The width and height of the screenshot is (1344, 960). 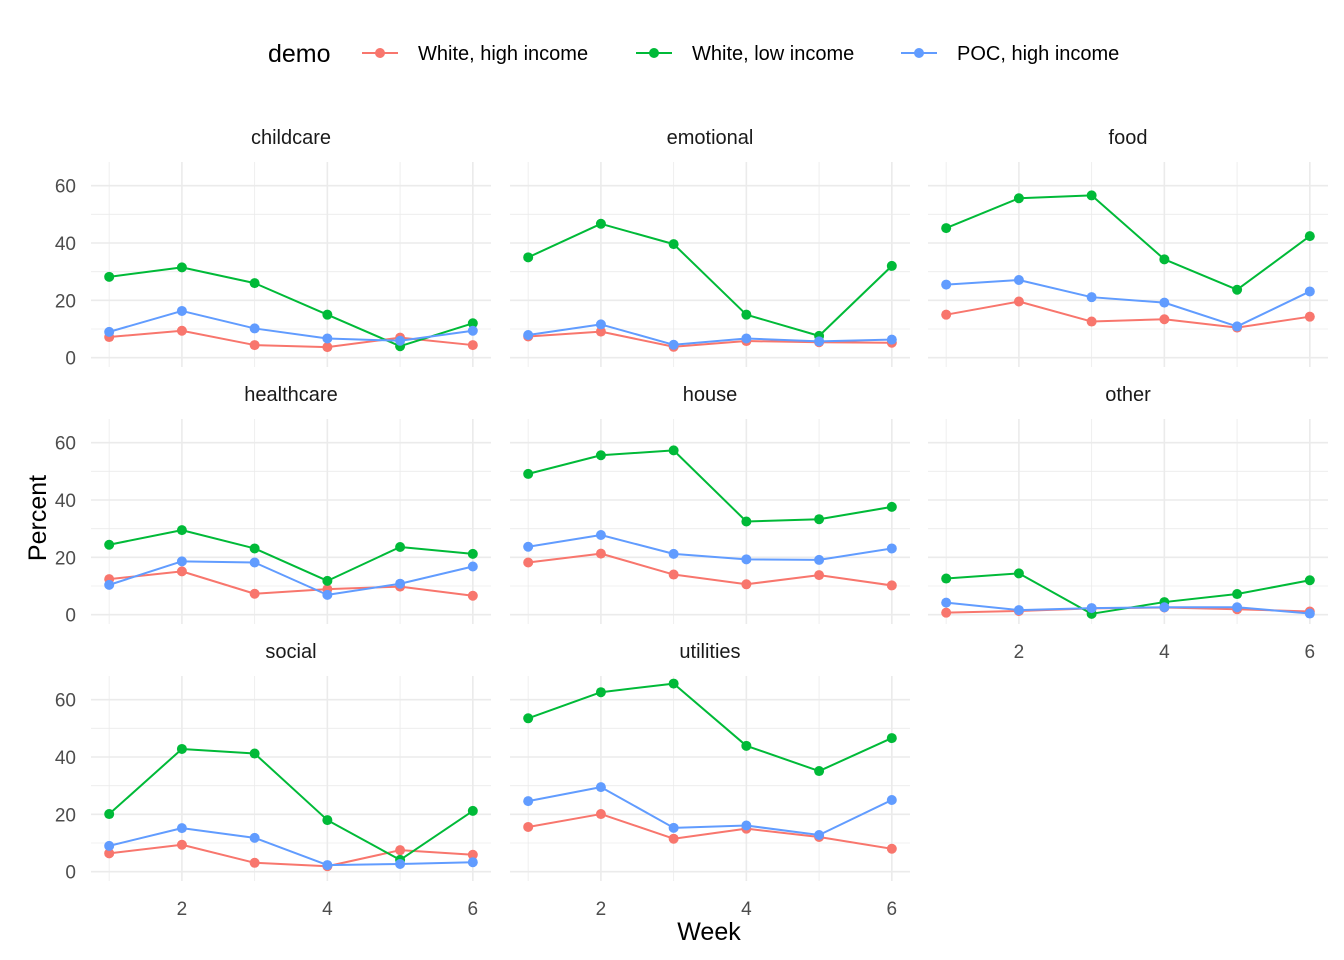 What do you see at coordinates (38, 518) in the screenshot?
I see `y-axis-title: Percent` at bounding box center [38, 518].